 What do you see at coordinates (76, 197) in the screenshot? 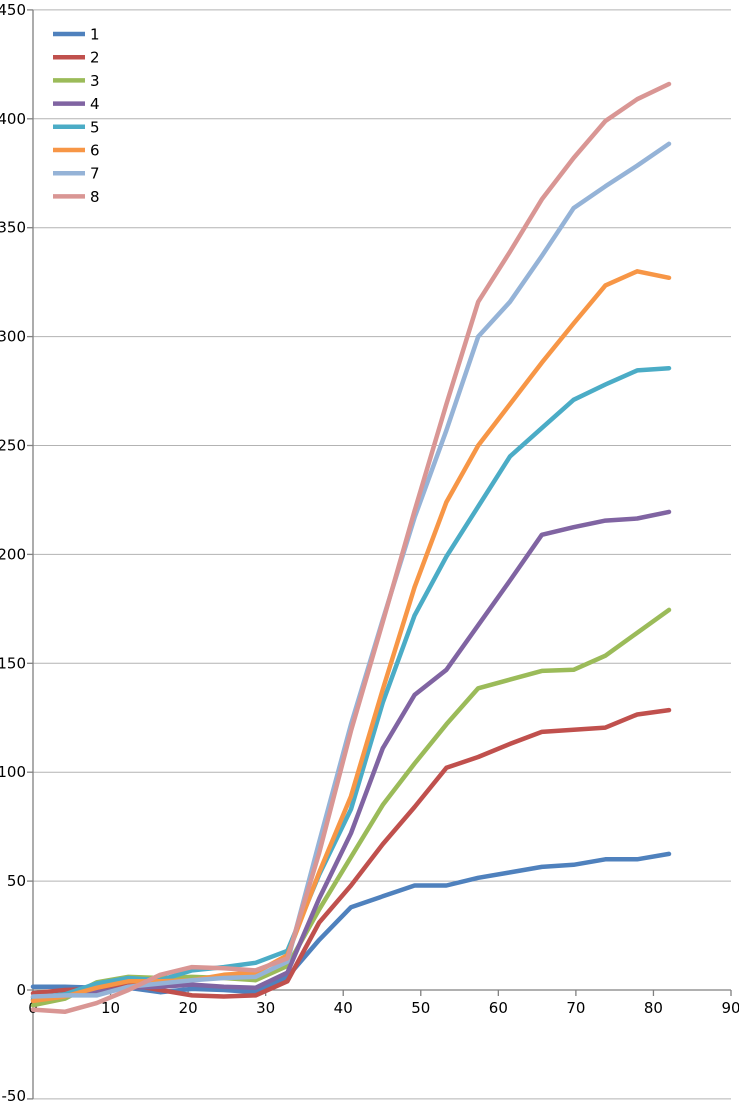
I see `legend-item-8: 8` at bounding box center [76, 197].